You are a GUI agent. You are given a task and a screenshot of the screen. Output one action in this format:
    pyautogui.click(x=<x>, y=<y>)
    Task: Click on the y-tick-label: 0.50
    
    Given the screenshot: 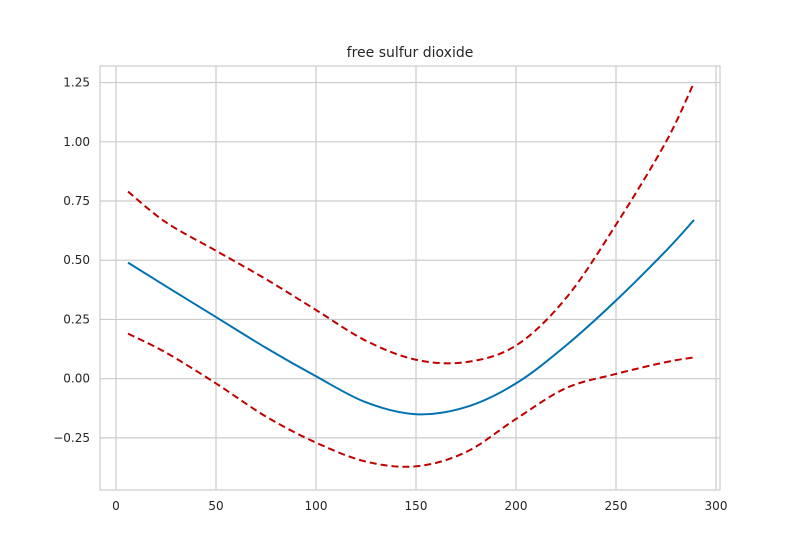 What is the action you would take?
    pyautogui.click(x=76, y=260)
    